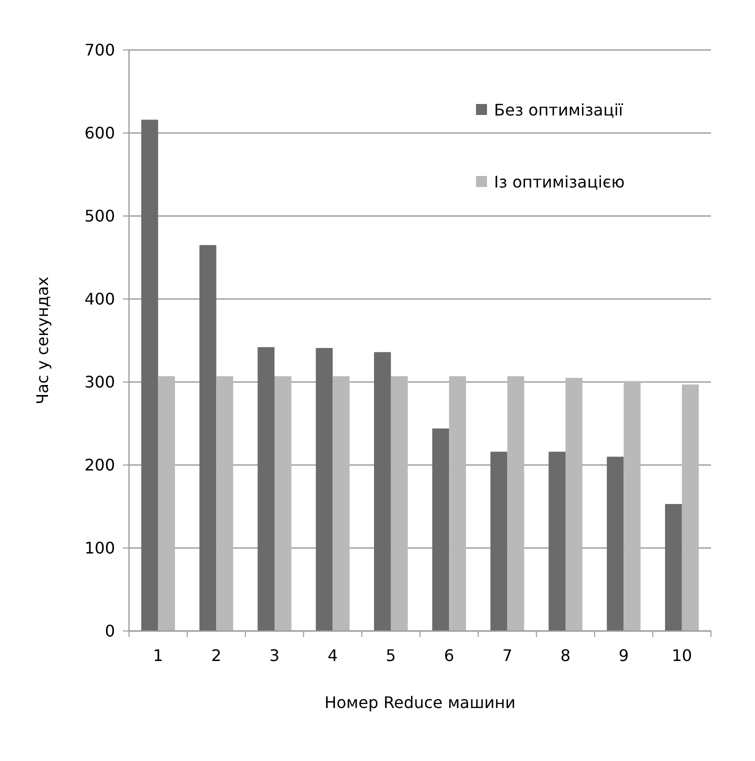  Describe the element at coordinates (99, 382) in the screenshot. I see `y-tick-label: 300` at that location.